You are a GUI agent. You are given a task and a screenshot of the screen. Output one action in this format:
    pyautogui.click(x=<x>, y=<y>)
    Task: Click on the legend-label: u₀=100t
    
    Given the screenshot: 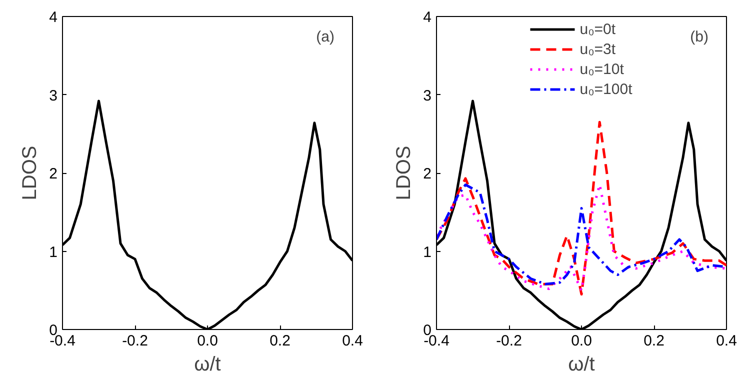 What is the action you would take?
    pyautogui.click(x=606, y=89)
    